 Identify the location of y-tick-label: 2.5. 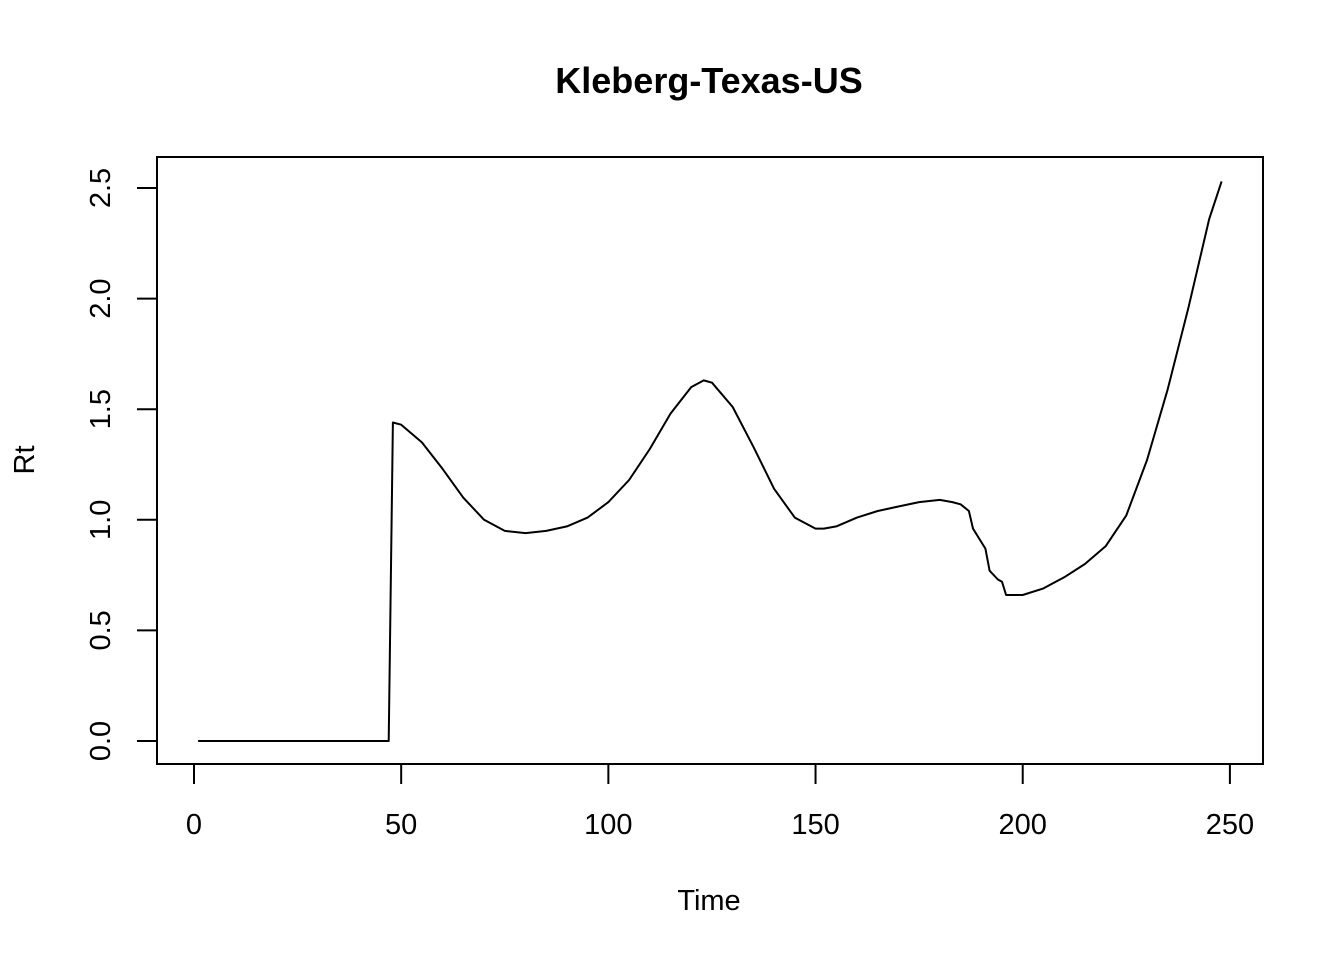
(101, 188).